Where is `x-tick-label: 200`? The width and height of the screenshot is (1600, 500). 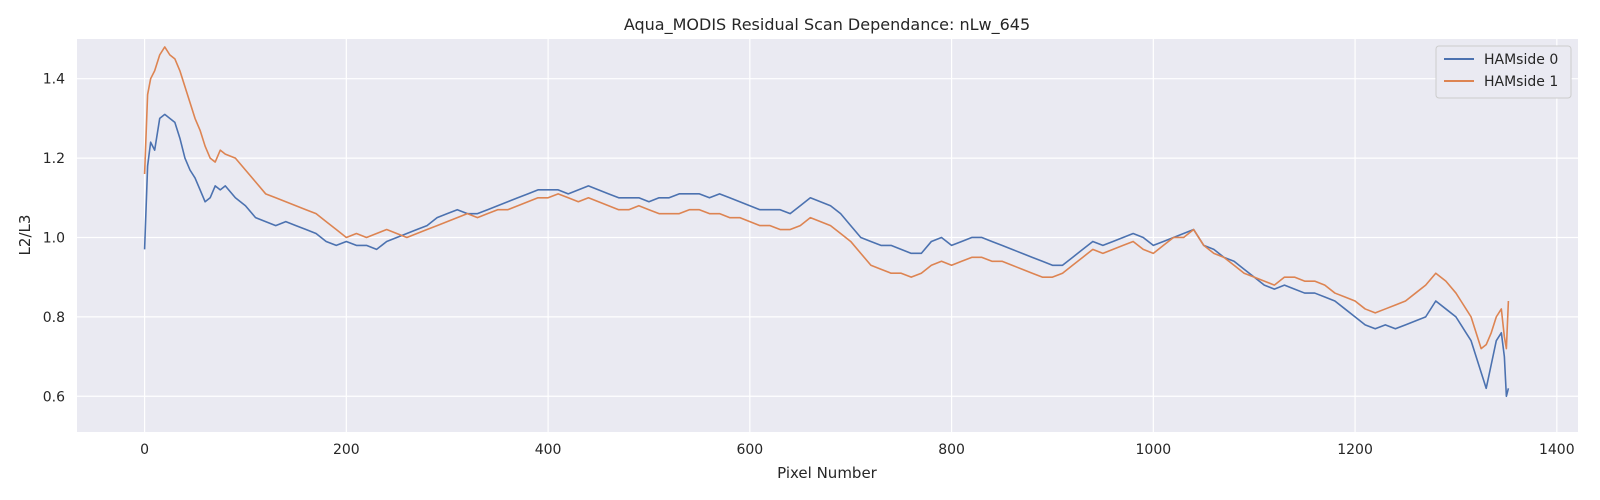 x-tick-label: 200 is located at coordinates (346, 450).